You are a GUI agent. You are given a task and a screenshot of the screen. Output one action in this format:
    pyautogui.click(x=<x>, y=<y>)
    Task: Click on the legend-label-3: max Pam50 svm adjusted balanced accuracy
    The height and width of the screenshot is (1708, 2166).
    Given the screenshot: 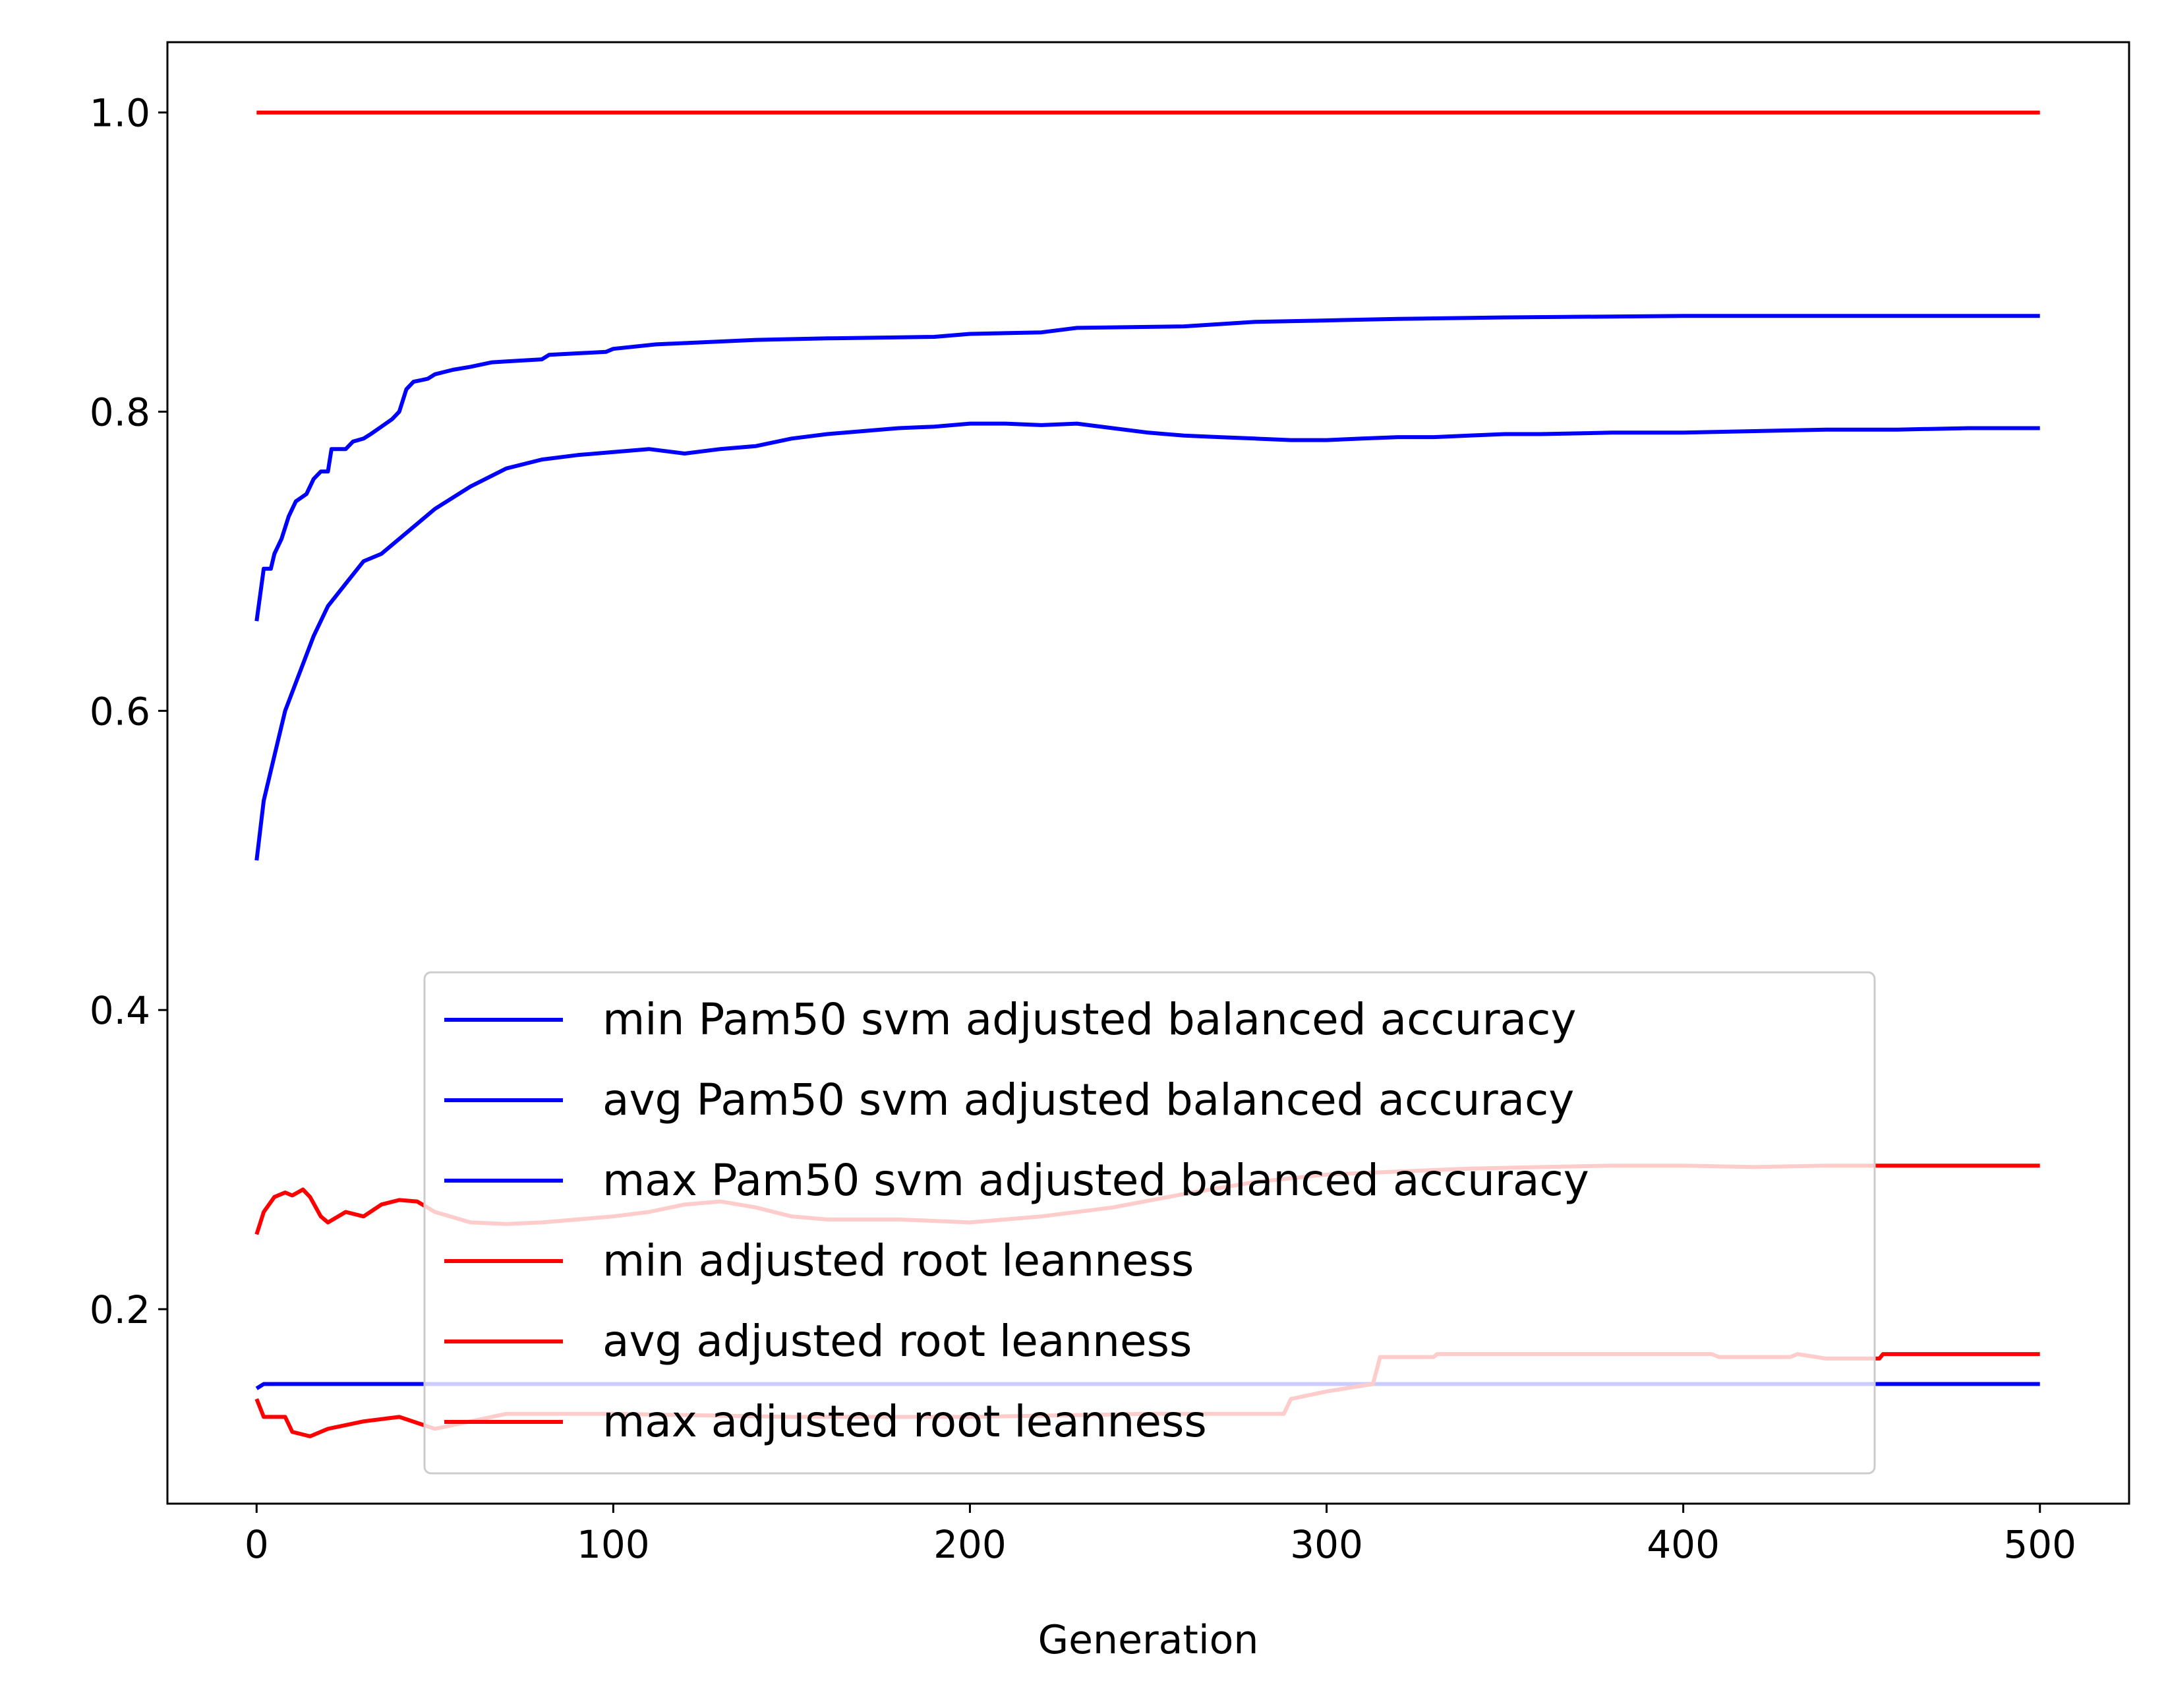 What is the action you would take?
    pyautogui.click(x=1095, y=1180)
    